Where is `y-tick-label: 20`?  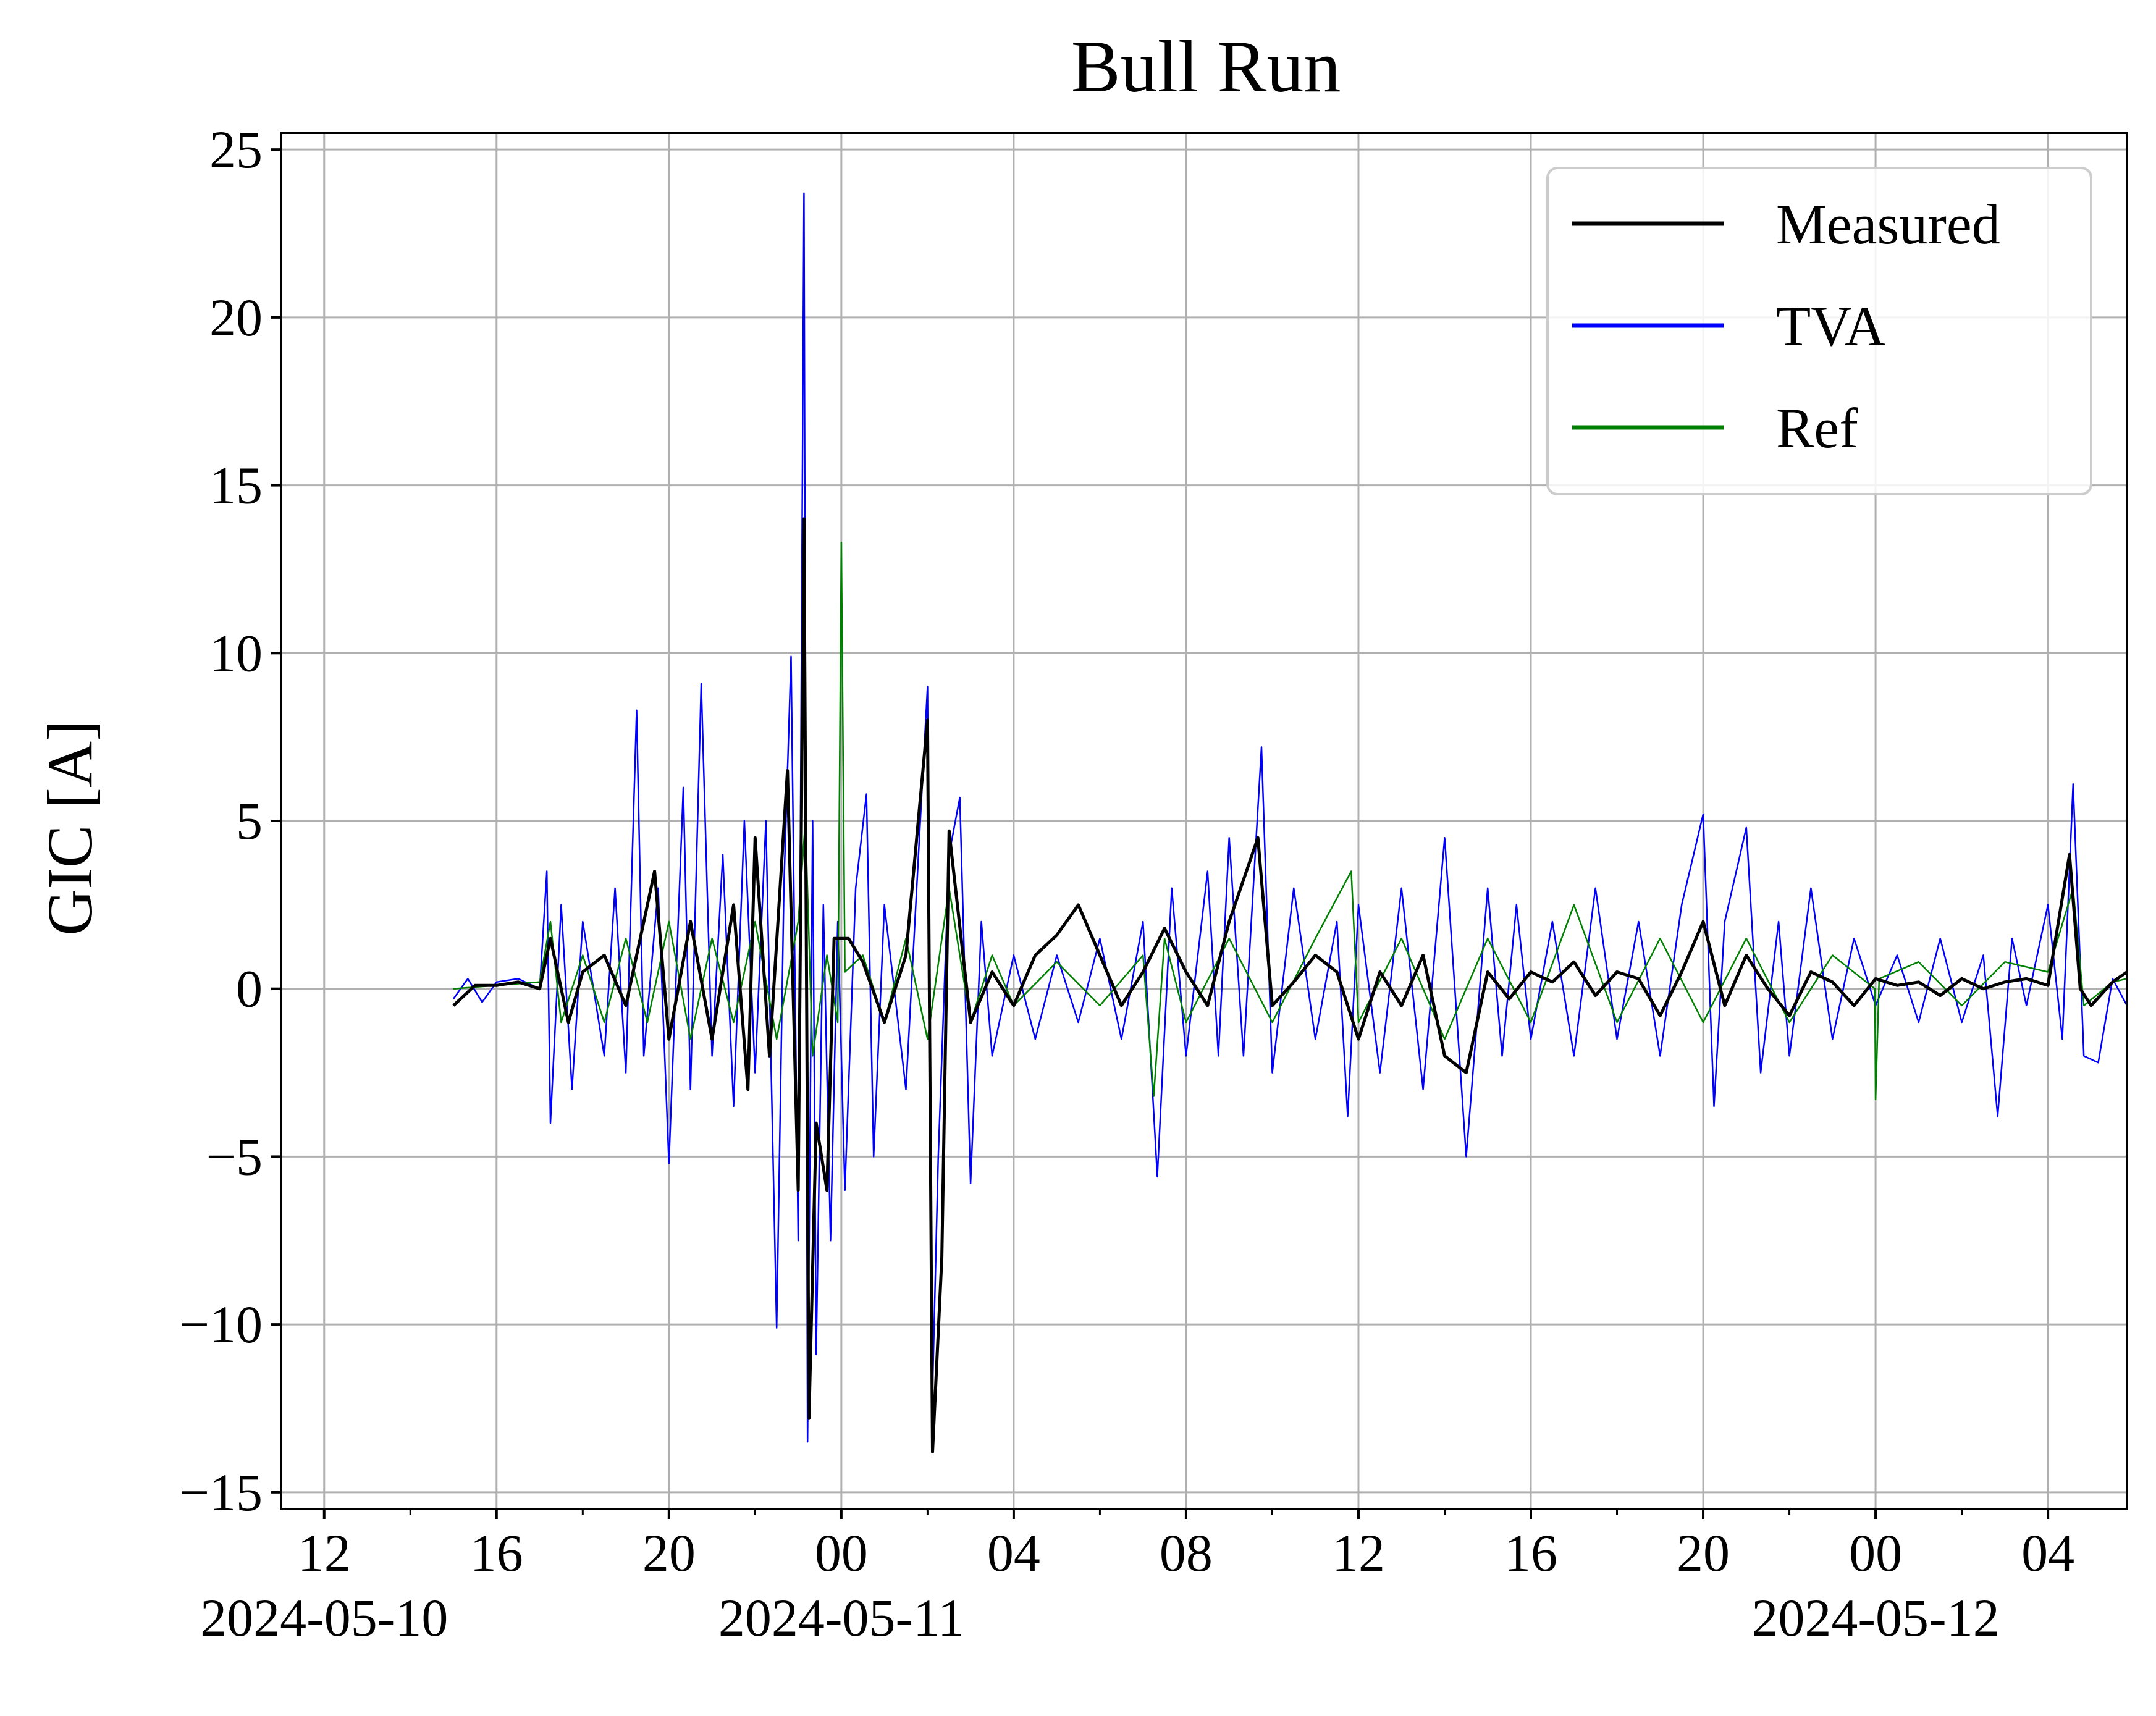
y-tick-label: 20 is located at coordinates (236, 317).